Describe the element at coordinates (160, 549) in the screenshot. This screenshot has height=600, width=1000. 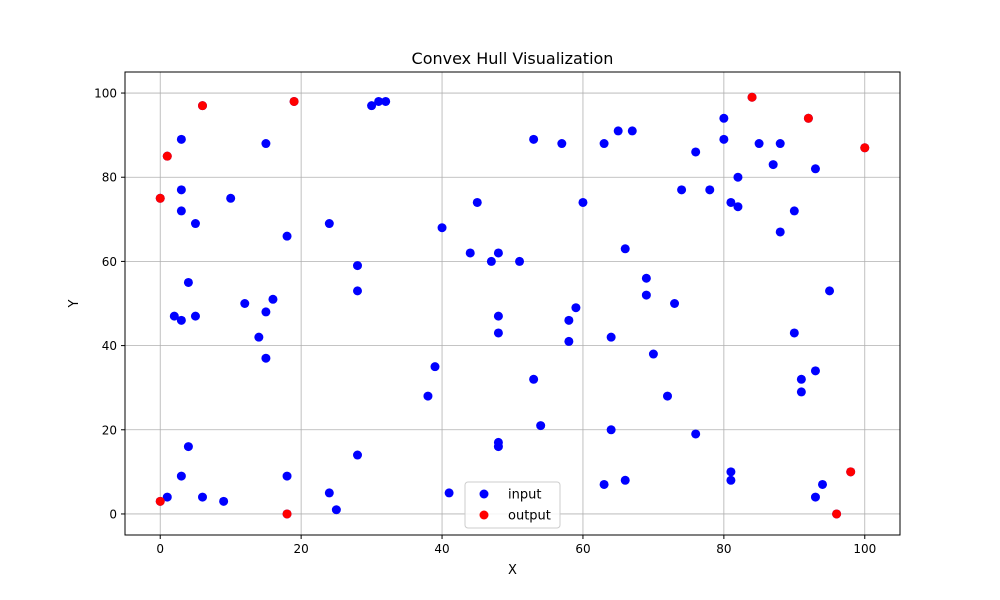
I see `x-tick-label: 0` at that location.